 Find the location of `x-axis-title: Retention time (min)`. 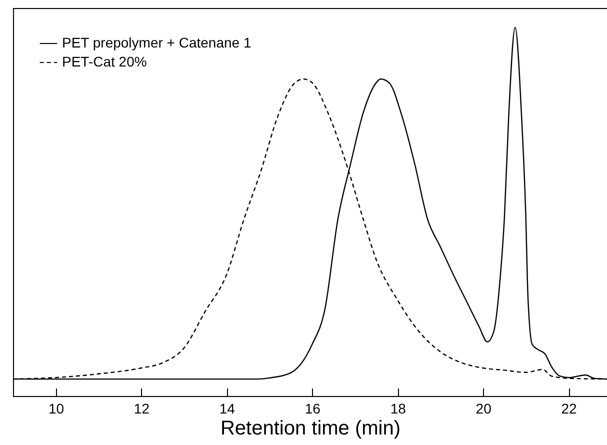

x-axis-title: Retention time (min) is located at coordinates (310, 429).